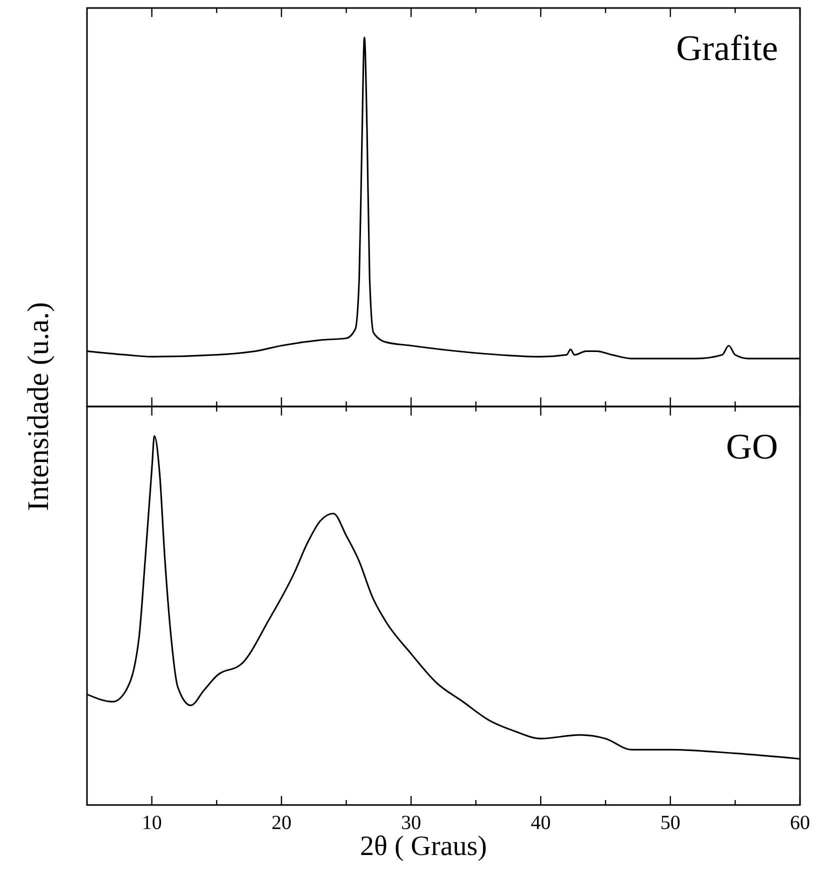 This screenshot has width=816, height=870. What do you see at coordinates (281, 823) in the screenshot?
I see `x-tick-label: 20` at bounding box center [281, 823].